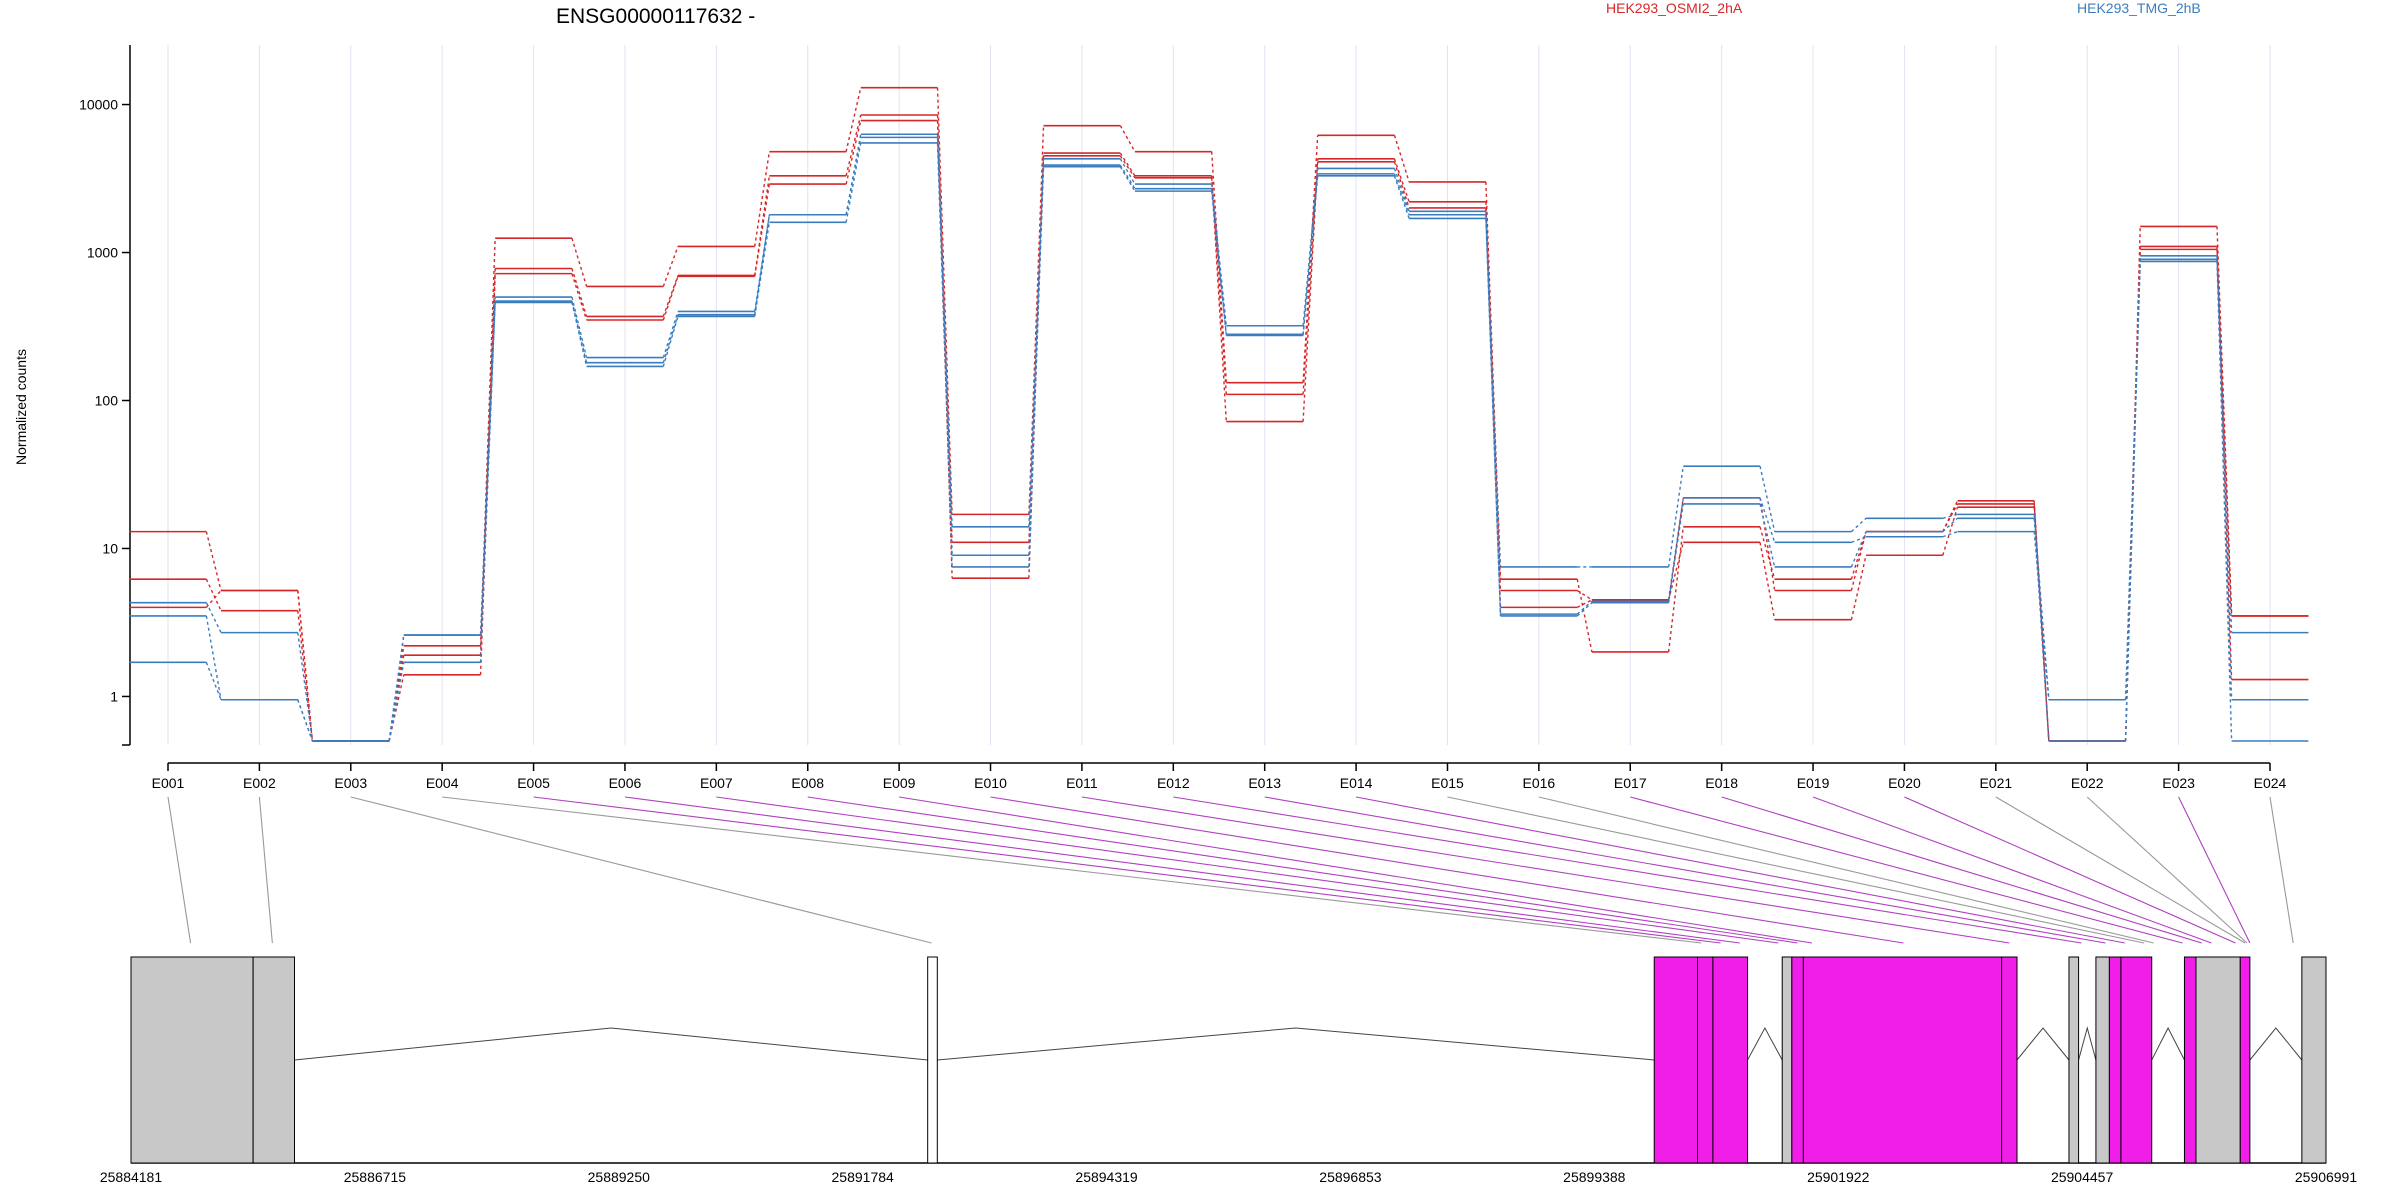 Image resolution: width=2400 pixels, height=1200 pixels. What do you see at coordinates (2139, 8) in the screenshot?
I see `legend-entry-tmg: HEK293_TMG_2hB` at bounding box center [2139, 8].